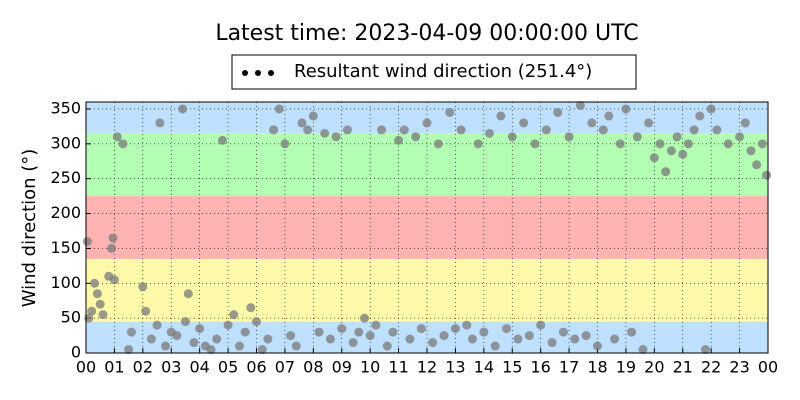 This screenshot has height=400, width=800. I want to click on x-tick-label: 13, so click(455, 367).